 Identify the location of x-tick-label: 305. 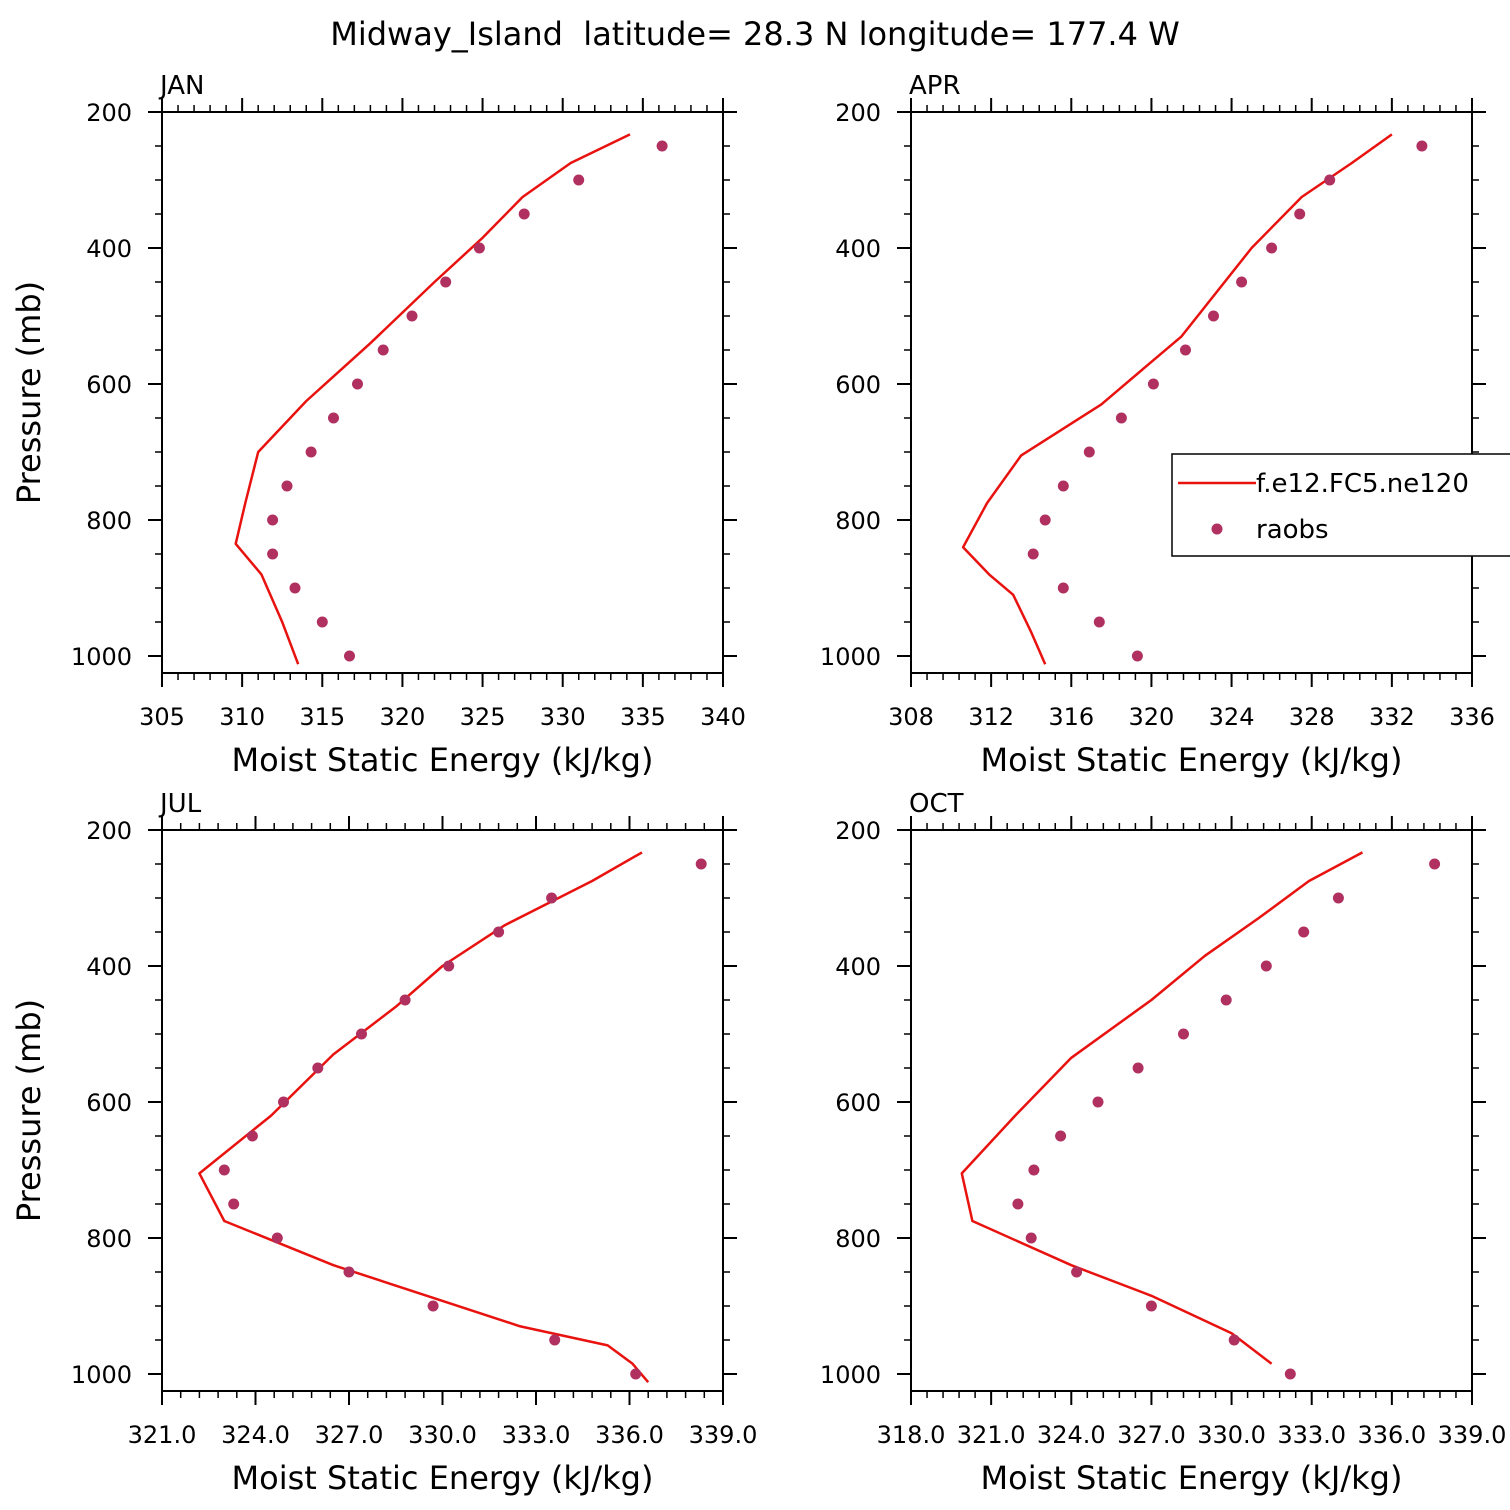
(162, 717).